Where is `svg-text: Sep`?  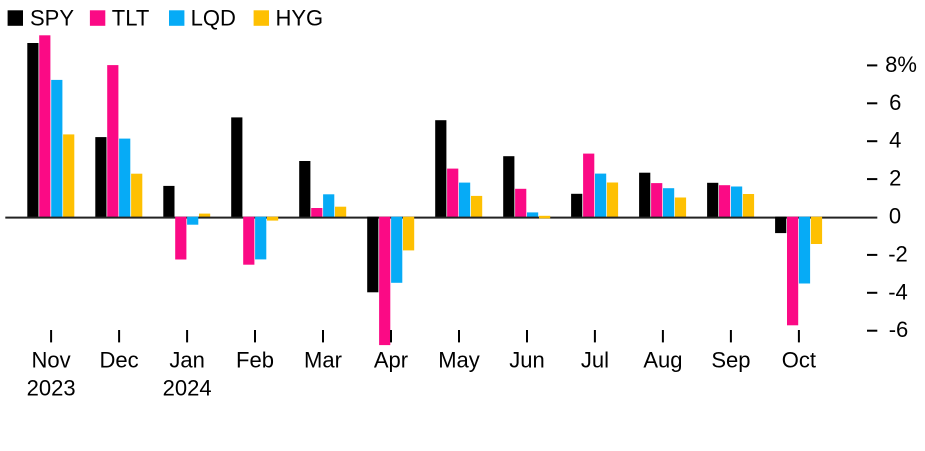
svg-text: Sep is located at coordinates (730, 360).